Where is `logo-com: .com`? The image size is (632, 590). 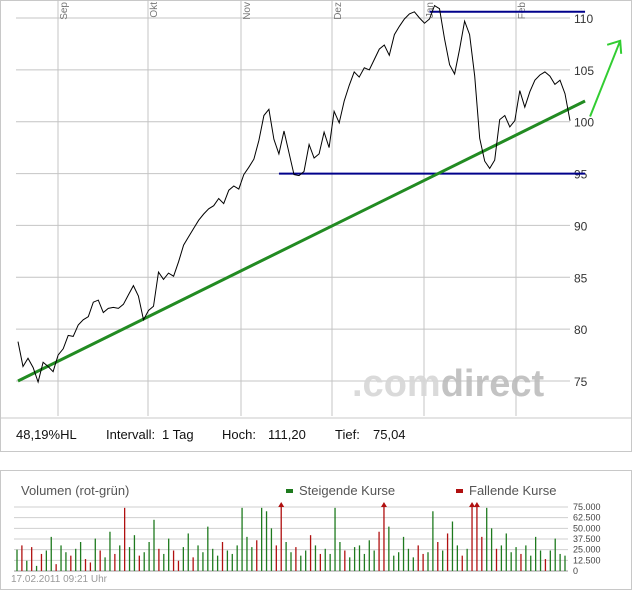
logo-com: .com is located at coordinates (396, 384).